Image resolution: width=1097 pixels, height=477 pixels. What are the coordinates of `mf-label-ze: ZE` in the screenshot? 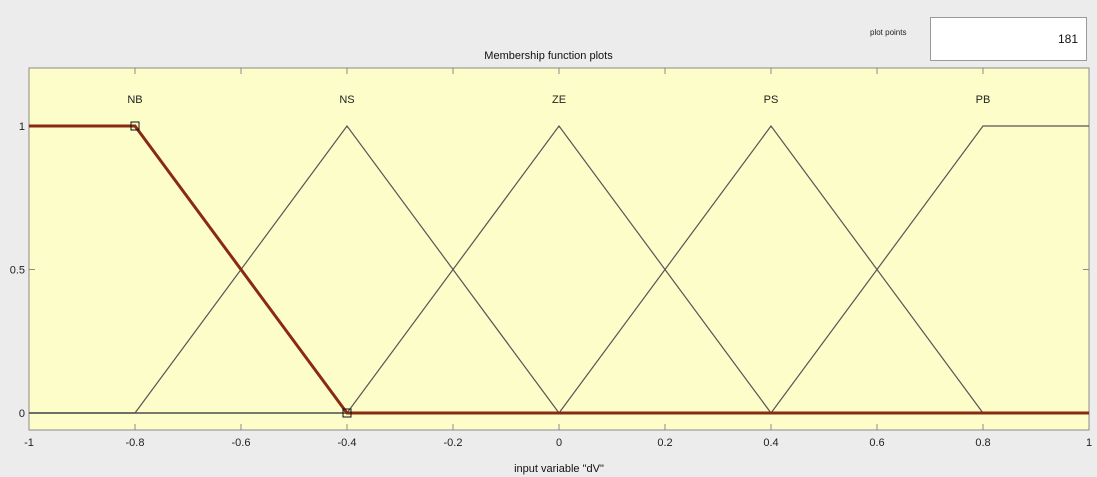 It's located at (559, 100).